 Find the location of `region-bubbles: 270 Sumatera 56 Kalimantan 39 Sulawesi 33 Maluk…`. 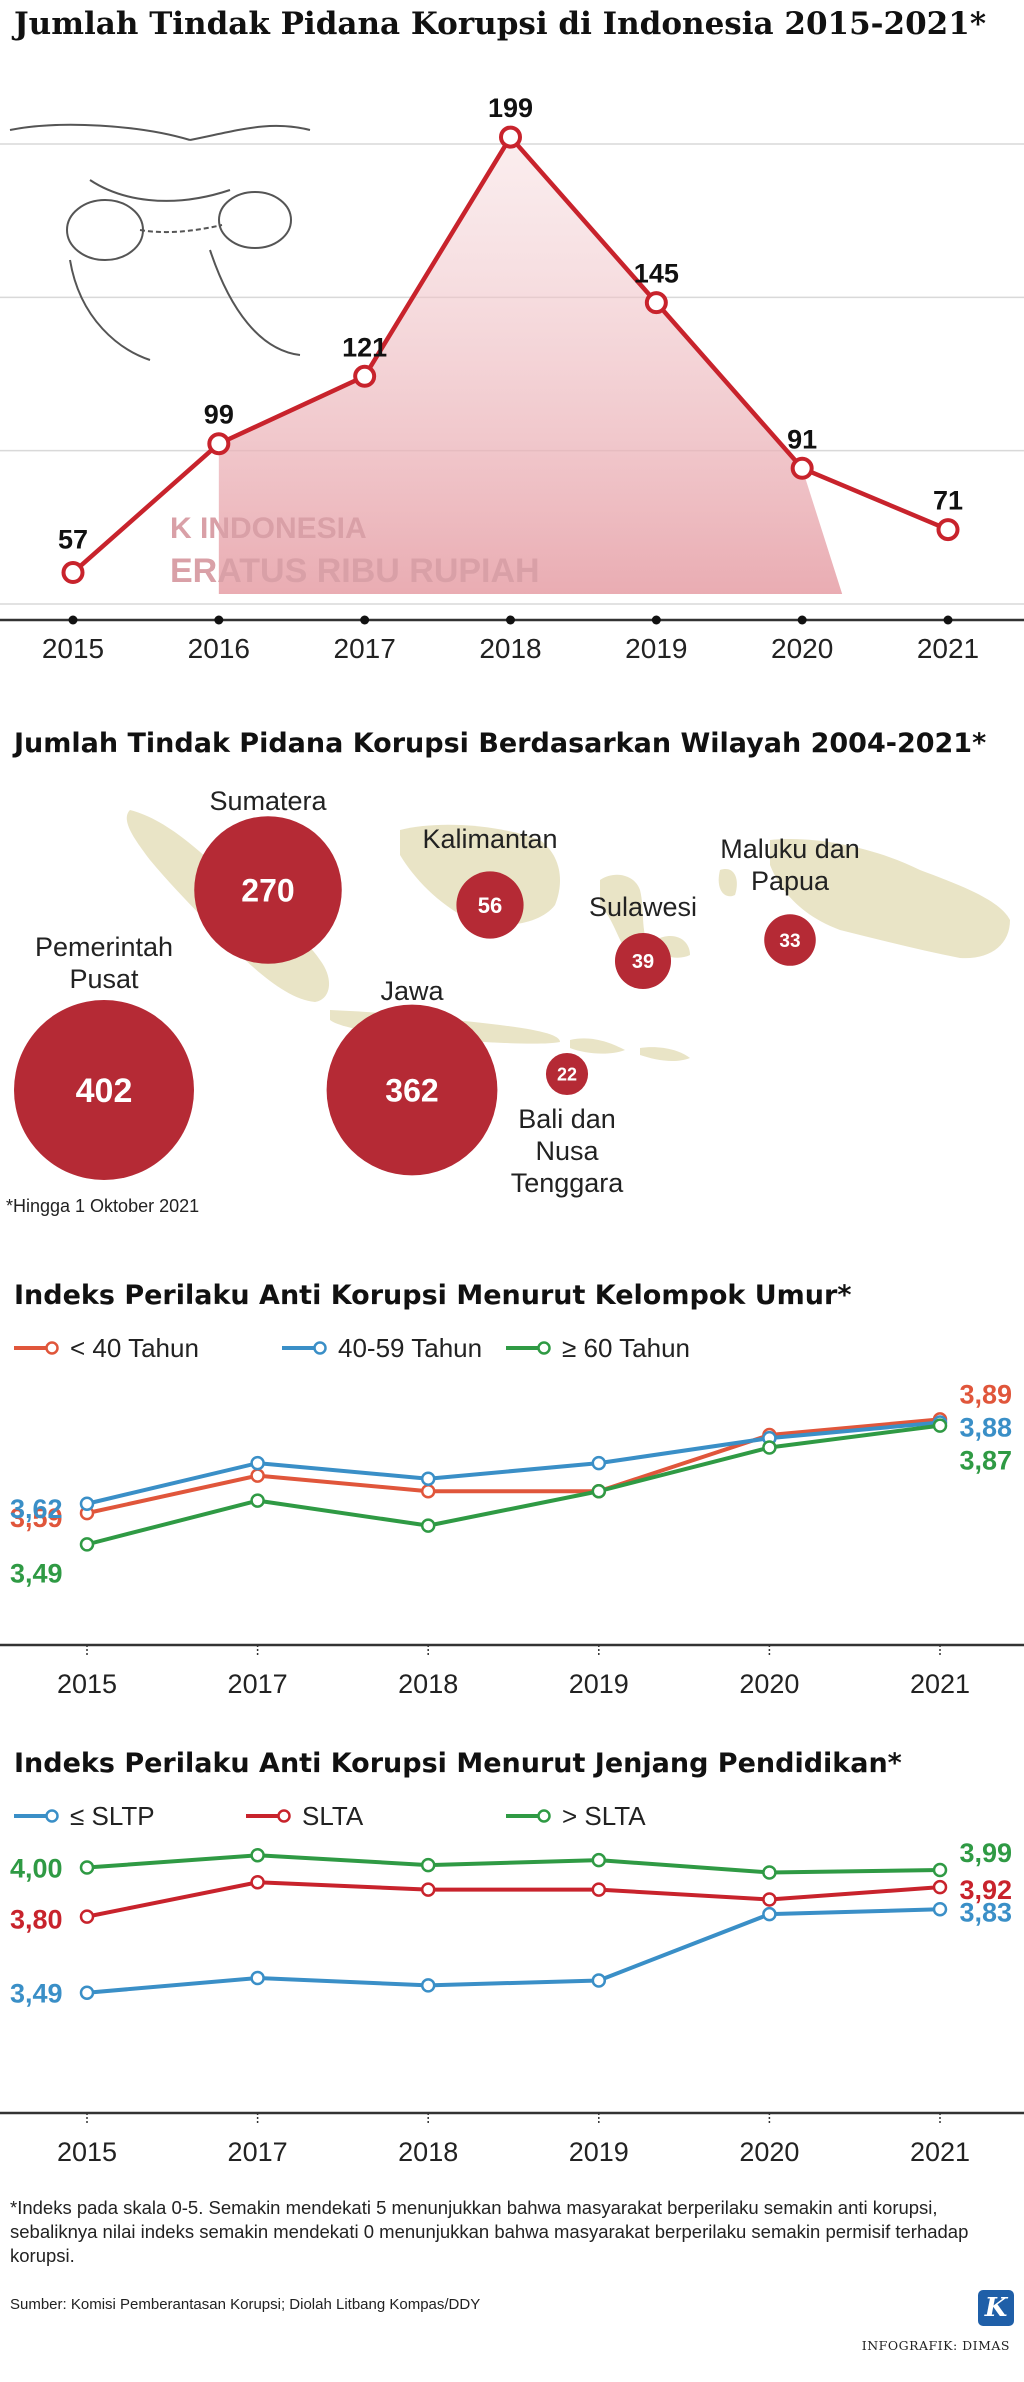

region-bubbles: 270 Sumatera 56 Kalimantan 39 Sulawesi 33 Maluk… is located at coordinates (437, 992).